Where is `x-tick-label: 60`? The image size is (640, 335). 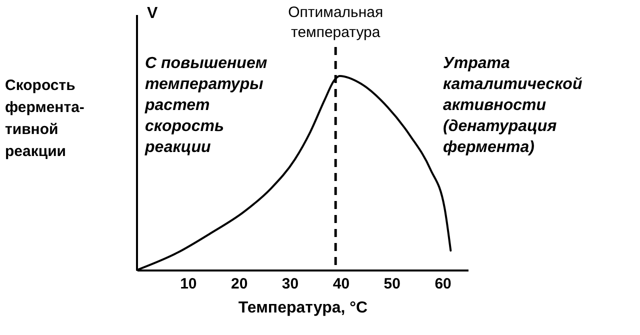
x-tick-label: 60 is located at coordinates (443, 284).